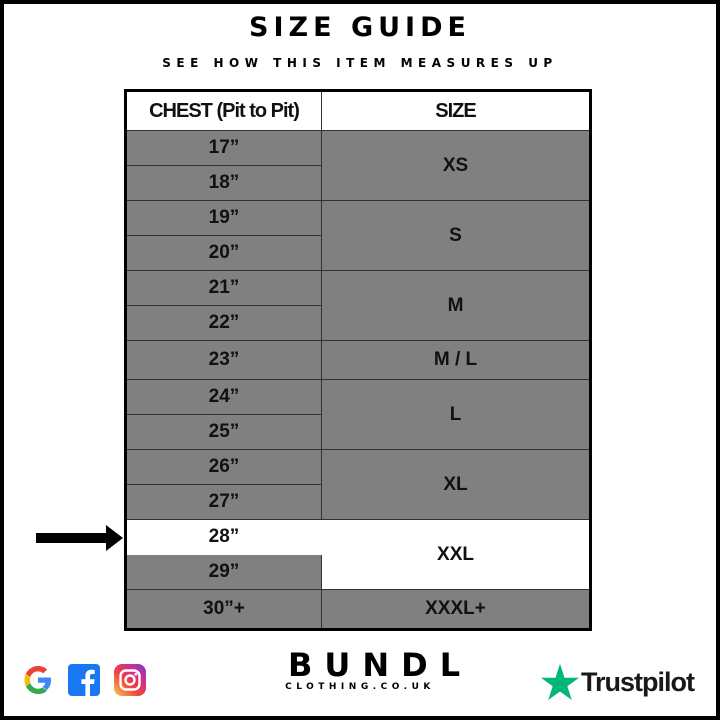 The width and height of the screenshot is (720, 720). Describe the element at coordinates (456, 484) in the screenshot. I see `size-cell: XL` at that location.